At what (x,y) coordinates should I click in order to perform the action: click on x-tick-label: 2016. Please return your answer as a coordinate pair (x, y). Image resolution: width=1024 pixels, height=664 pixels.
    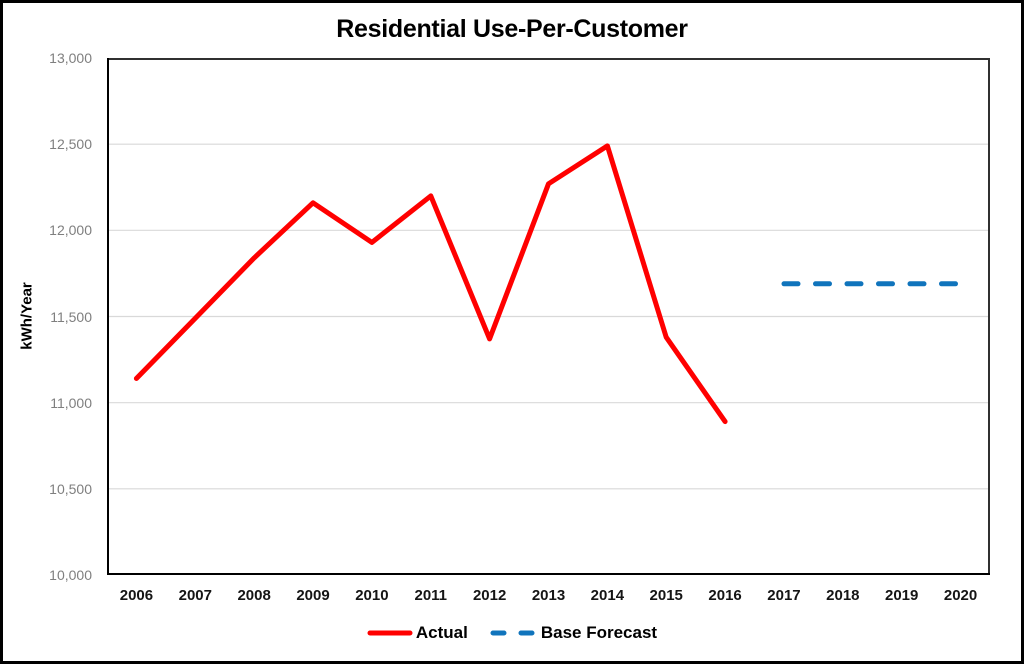
    Looking at the image, I should click on (725, 595).